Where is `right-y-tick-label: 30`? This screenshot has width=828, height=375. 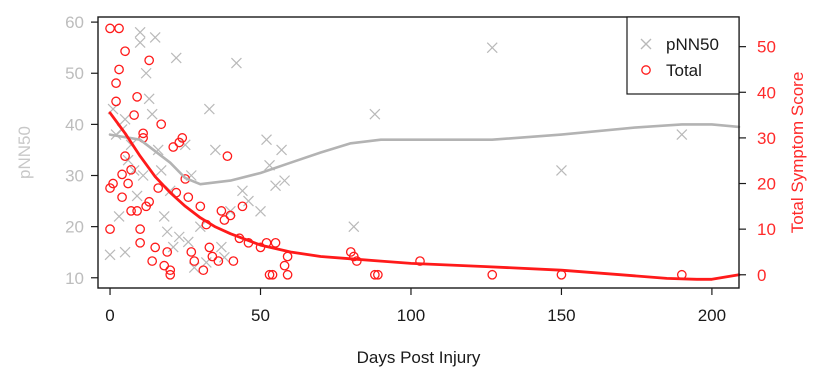 right-y-tick-label: 30 is located at coordinates (766, 138).